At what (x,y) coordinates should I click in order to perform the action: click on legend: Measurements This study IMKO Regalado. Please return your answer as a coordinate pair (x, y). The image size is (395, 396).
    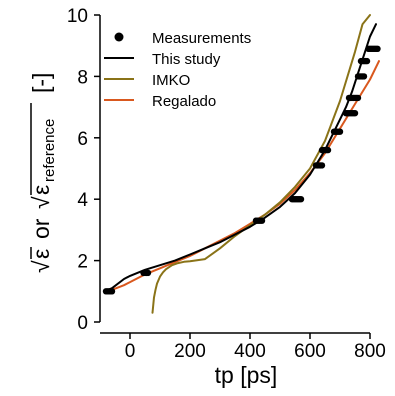
    Looking at the image, I should click on (177, 70).